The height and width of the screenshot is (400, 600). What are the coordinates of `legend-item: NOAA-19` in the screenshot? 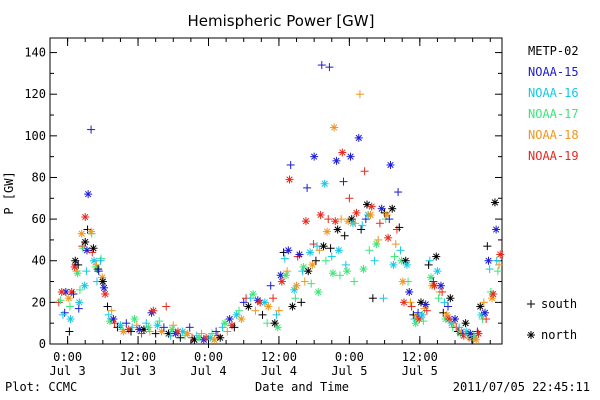 It's located at (553, 156).